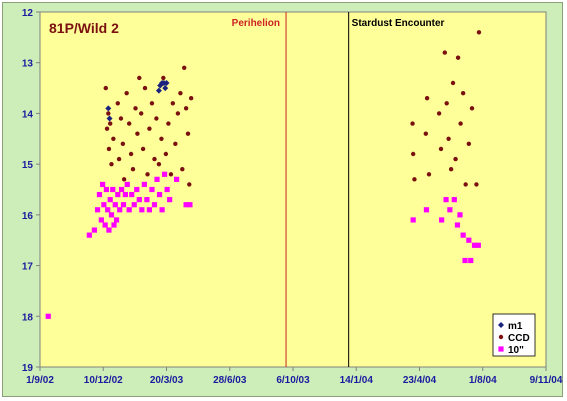  Describe the element at coordinates (167, 380) in the screenshot. I see `x-tick-label: 20/3/03` at that location.